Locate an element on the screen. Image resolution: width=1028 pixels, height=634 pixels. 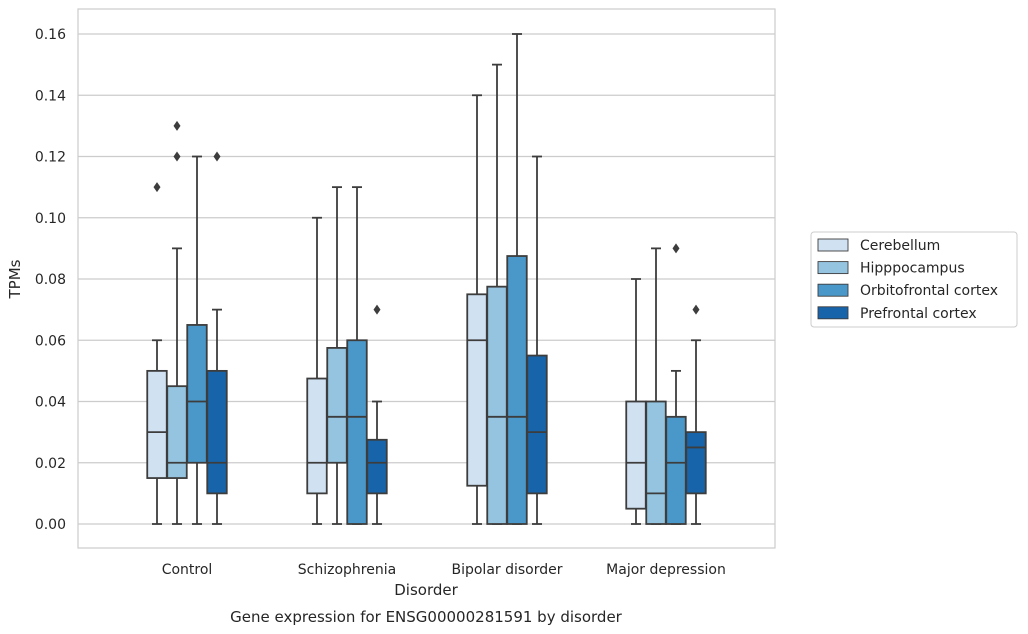
y-tick-label: 0.02 is located at coordinates (50, 464).